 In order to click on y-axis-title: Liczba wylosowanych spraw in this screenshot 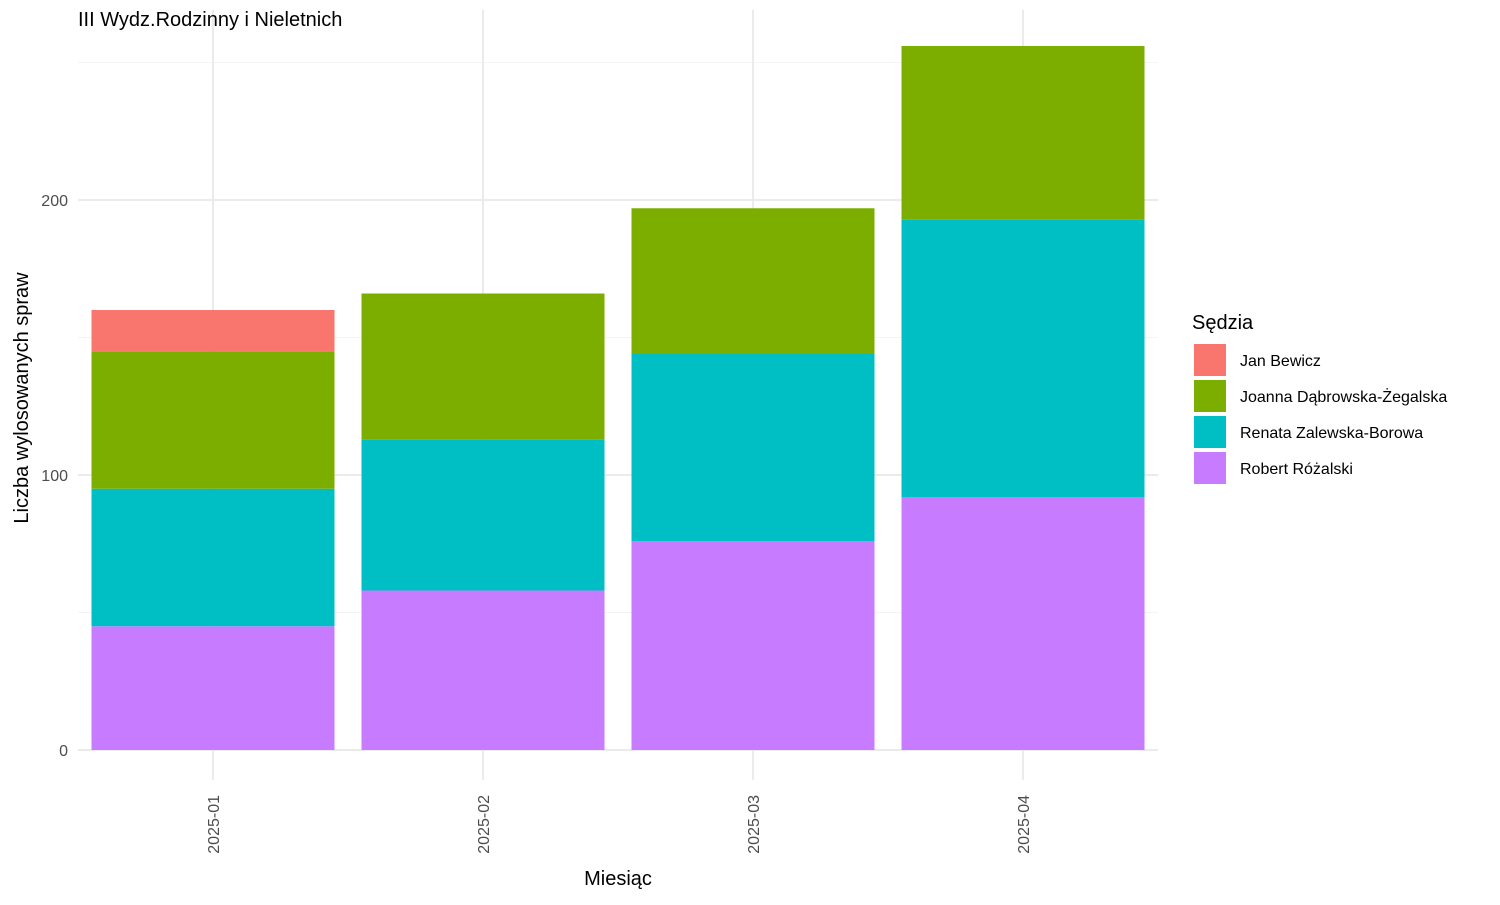, I will do `click(22, 398)`.